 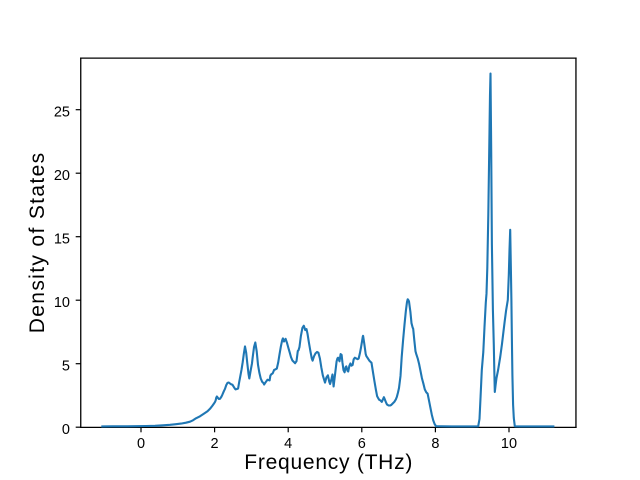 I want to click on svg-text: 8, so click(x=435, y=444).